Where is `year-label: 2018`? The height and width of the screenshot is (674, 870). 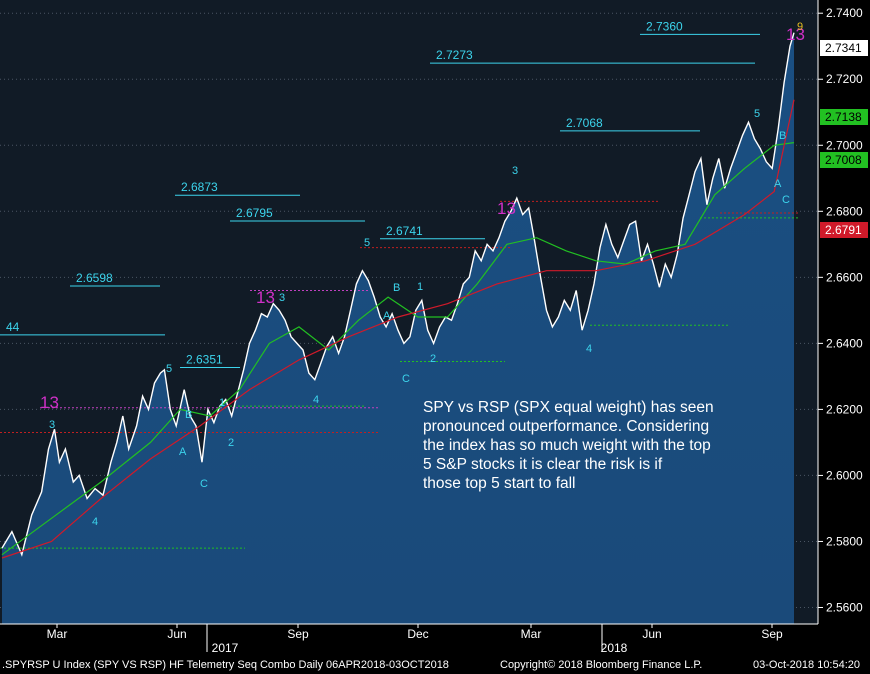
year-label: 2018 is located at coordinates (614, 648).